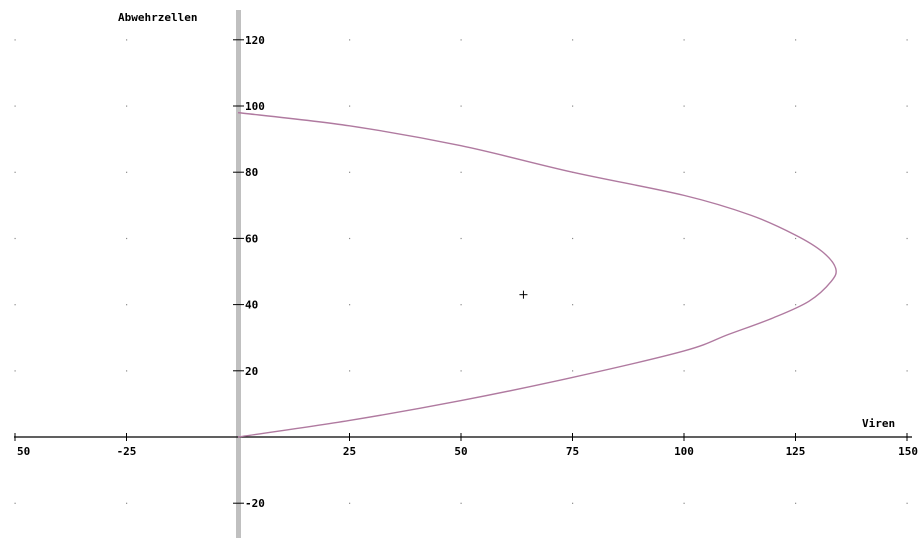 This screenshot has width=920, height=539. I want to click on y-tick-label: 40, so click(251, 305).